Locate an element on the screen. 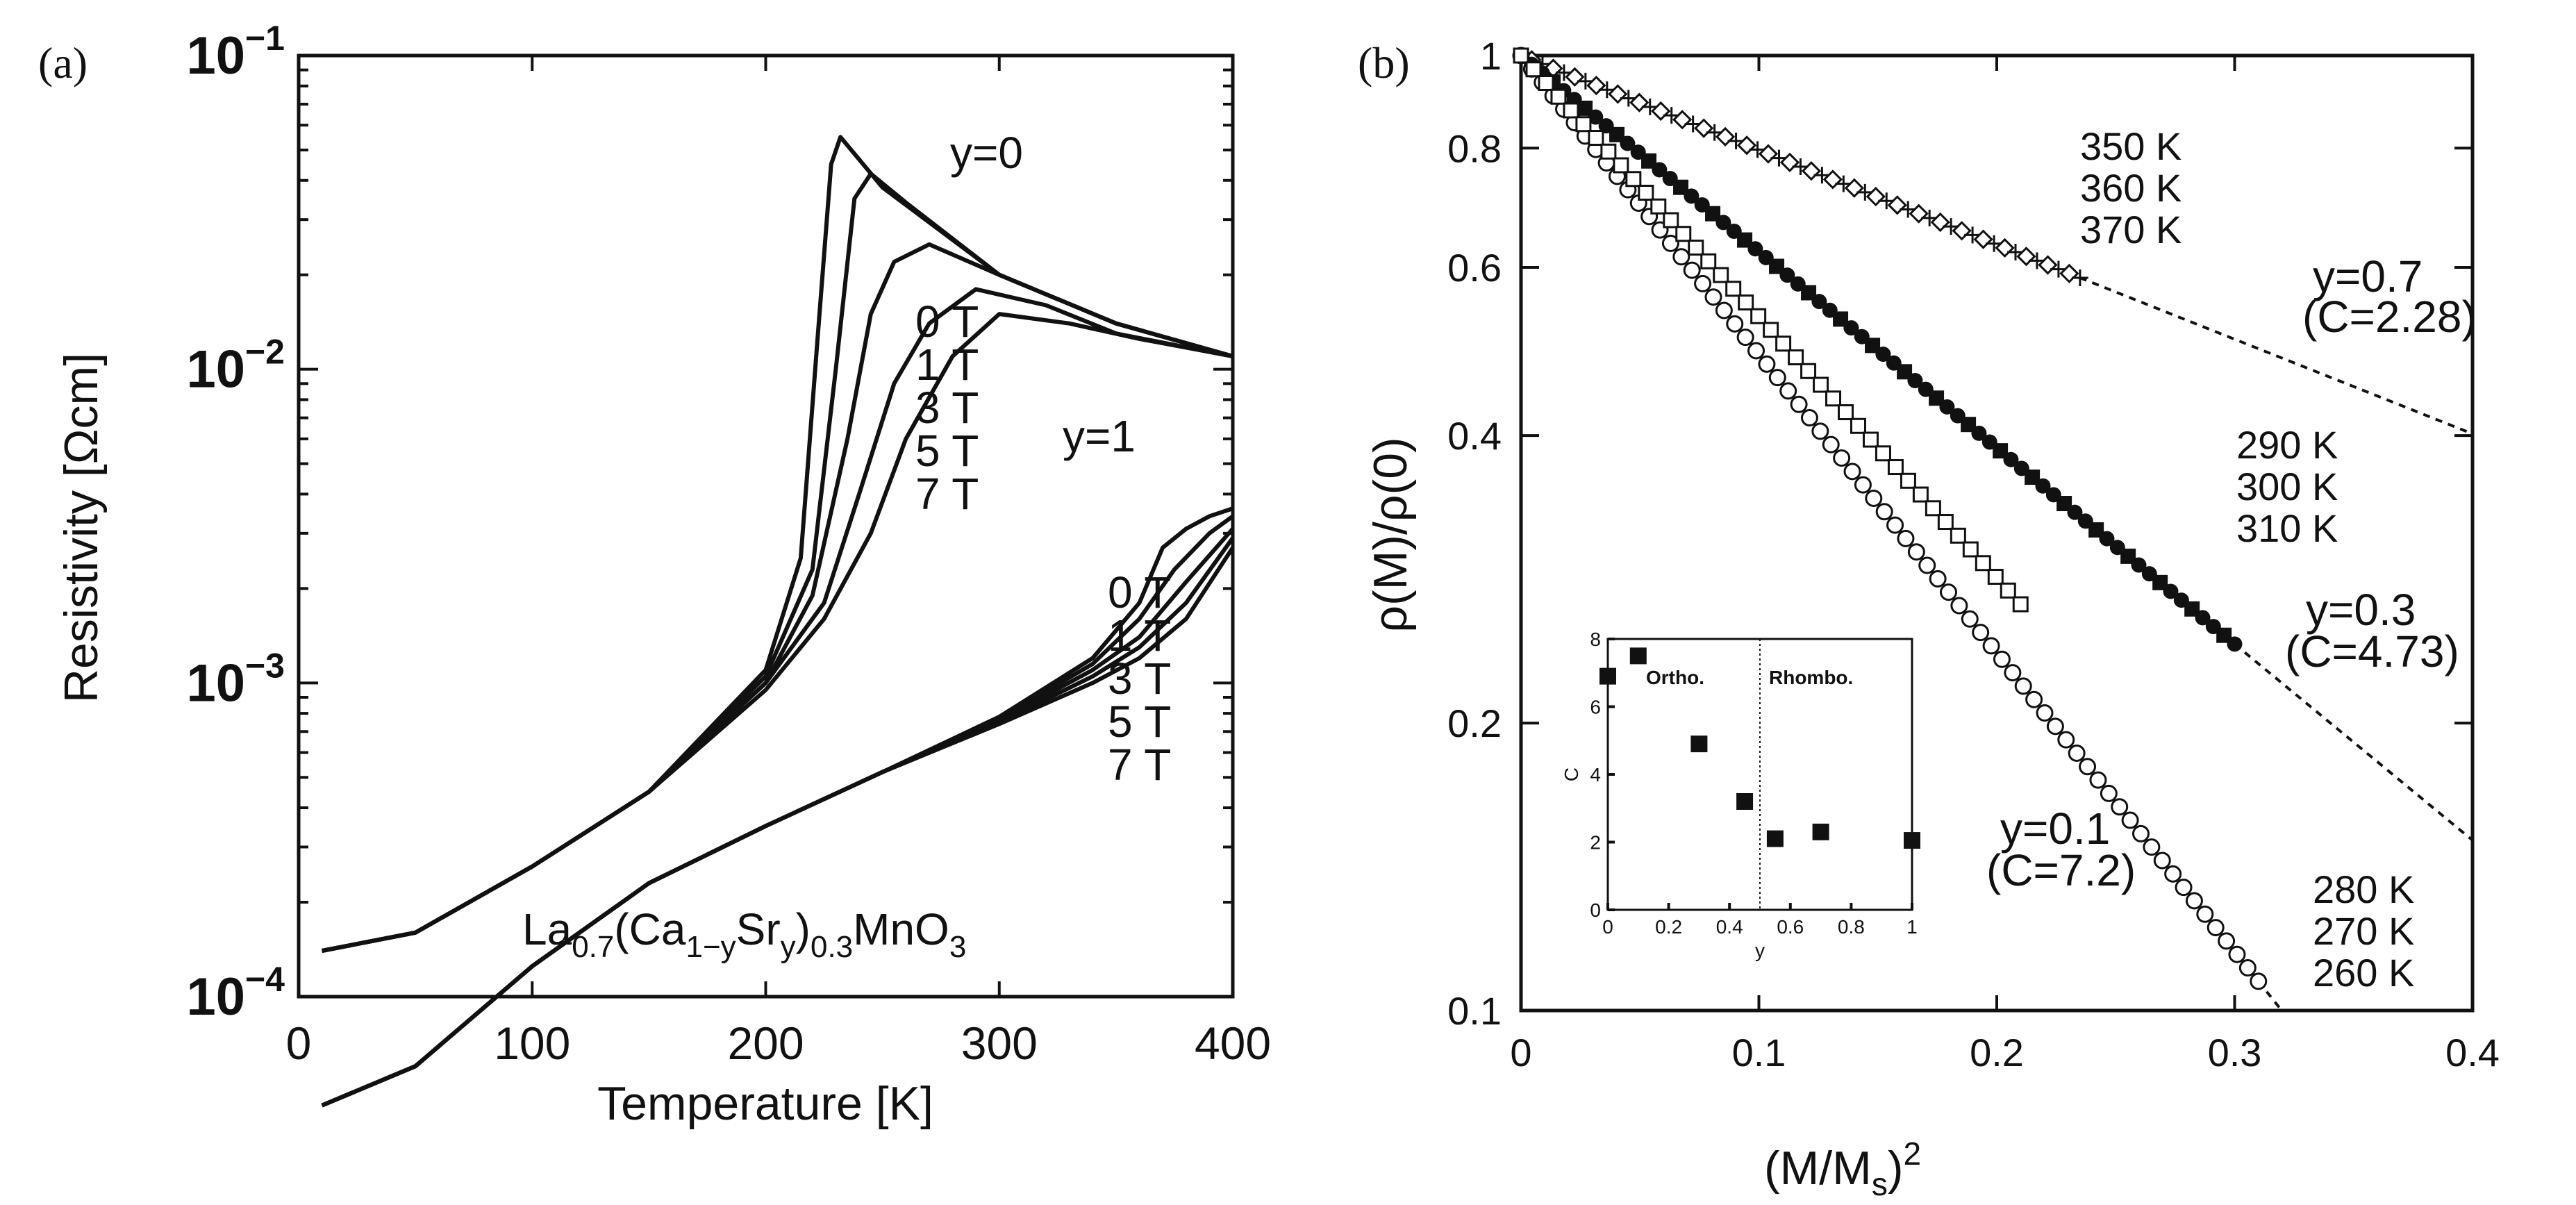  temperature-label: 370 K is located at coordinates (2131, 229).